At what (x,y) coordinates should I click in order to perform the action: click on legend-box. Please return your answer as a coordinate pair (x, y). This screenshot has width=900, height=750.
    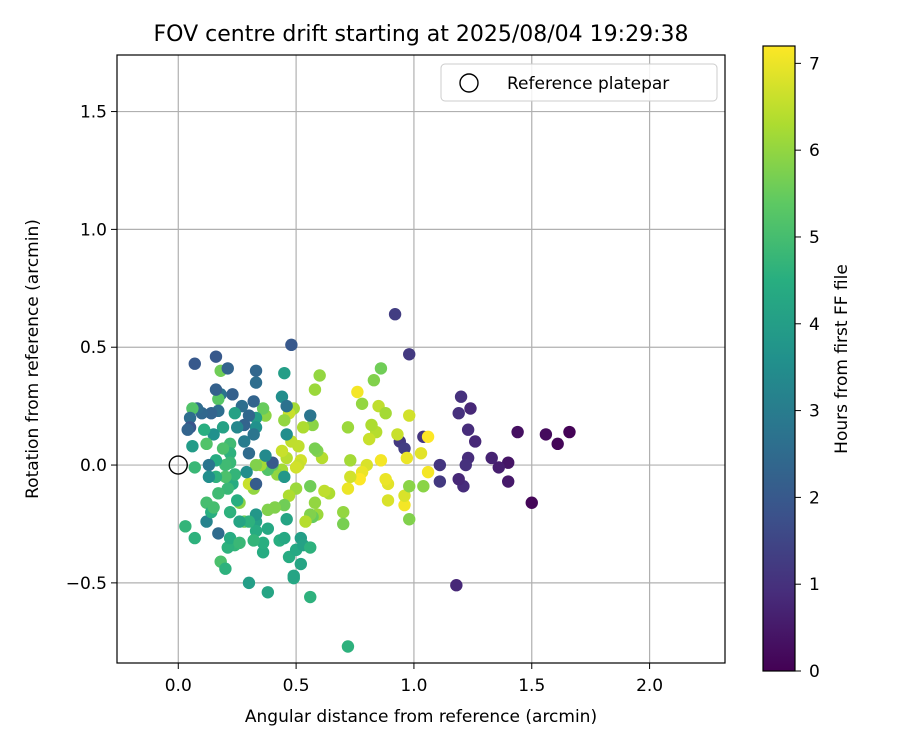
    Looking at the image, I should click on (579, 82).